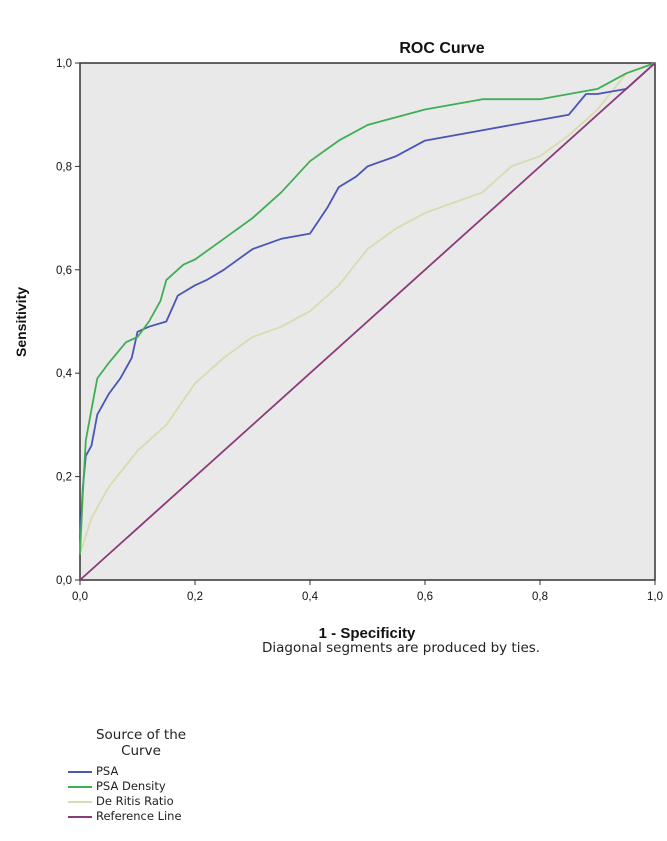  I want to click on x-axis-label: 1 - Specificity, so click(367, 633).